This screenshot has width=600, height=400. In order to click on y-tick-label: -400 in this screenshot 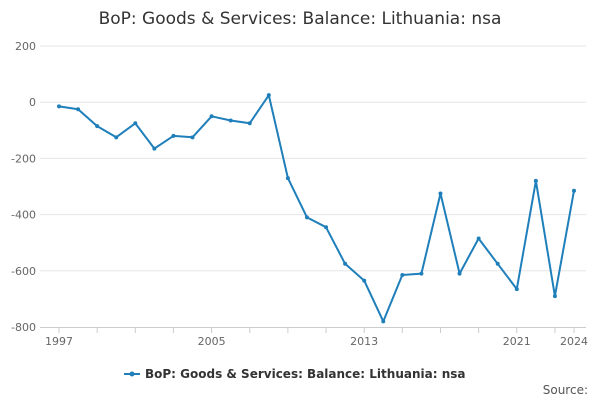, I will do `click(23, 215)`.